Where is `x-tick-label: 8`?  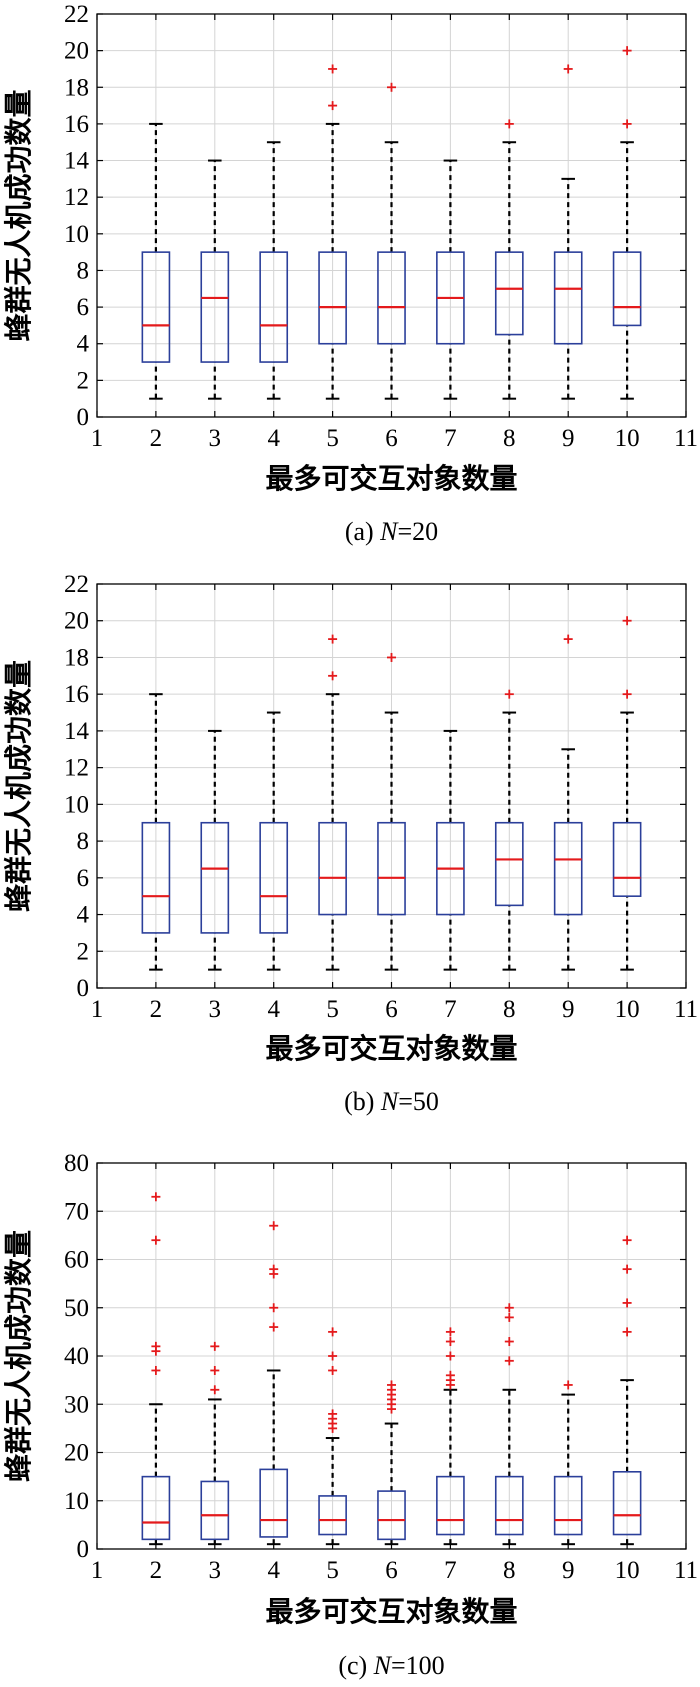 x-tick-label: 8 is located at coordinates (509, 1009).